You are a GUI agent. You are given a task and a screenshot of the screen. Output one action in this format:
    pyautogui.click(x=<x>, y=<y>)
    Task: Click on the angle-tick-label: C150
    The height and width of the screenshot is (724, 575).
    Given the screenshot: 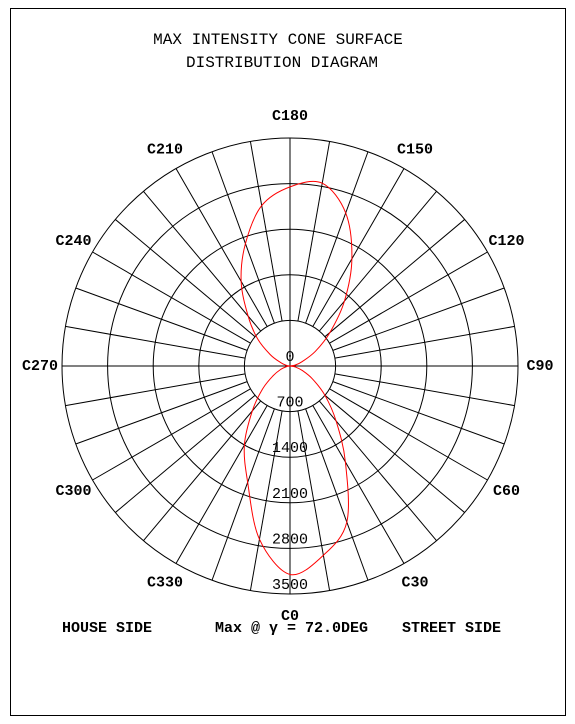 What is the action you would take?
    pyautogui.click(x=415, y=149)
    